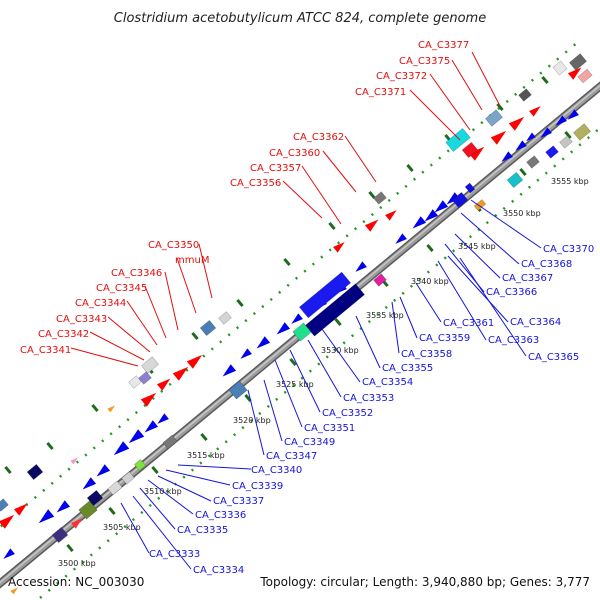 This screenshot has height=600, width=600. What do you see at coordinates (535, 322) in the screenshot?
I see `reverse-gene-label: CA_C3364` at bounding box center [535, 322].